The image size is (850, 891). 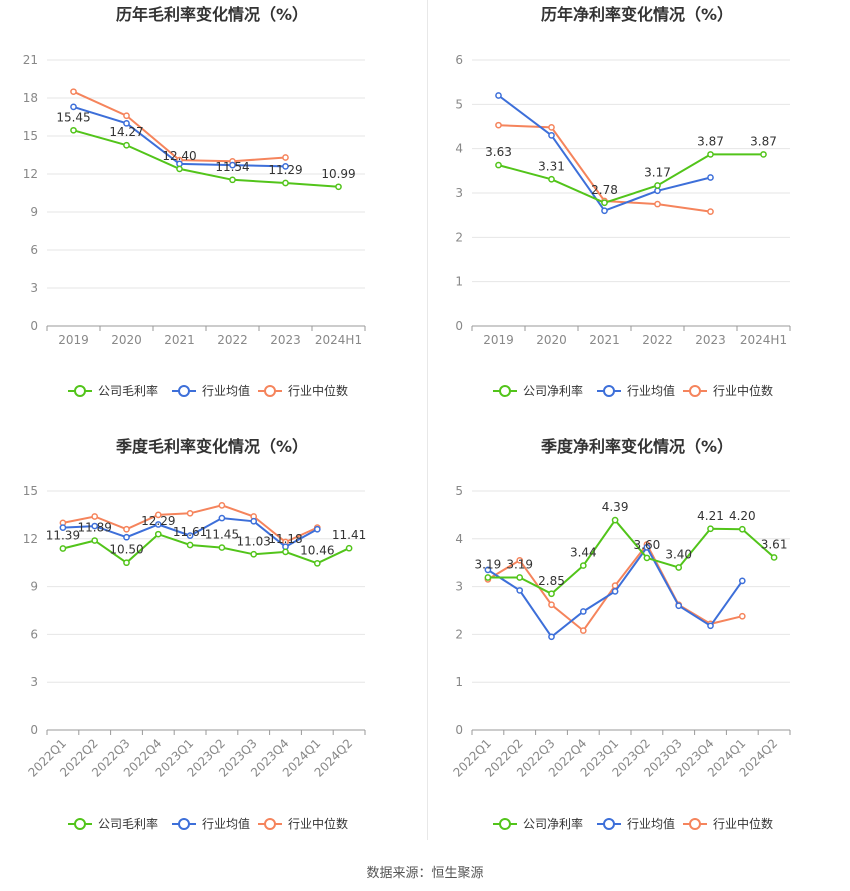 What do you see at coordinates (232, 340) in the screenshot?
I see `x-tick-label: 2022` at bounding box center [232, 340].